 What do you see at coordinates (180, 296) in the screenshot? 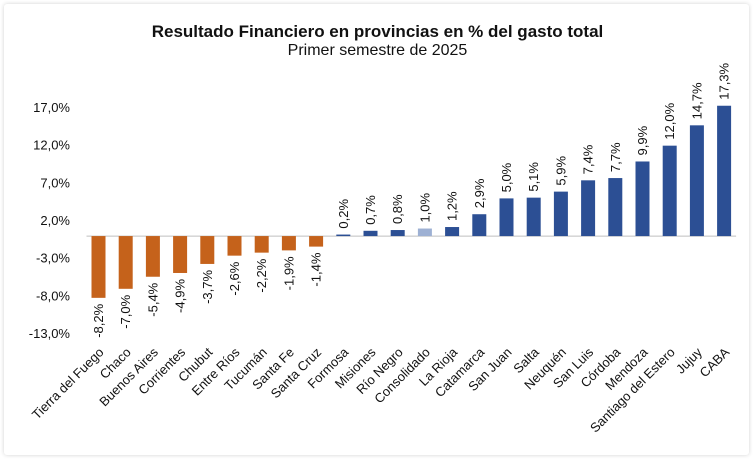
I see `data-label: -4,9%` at bounding box center [180, 296].